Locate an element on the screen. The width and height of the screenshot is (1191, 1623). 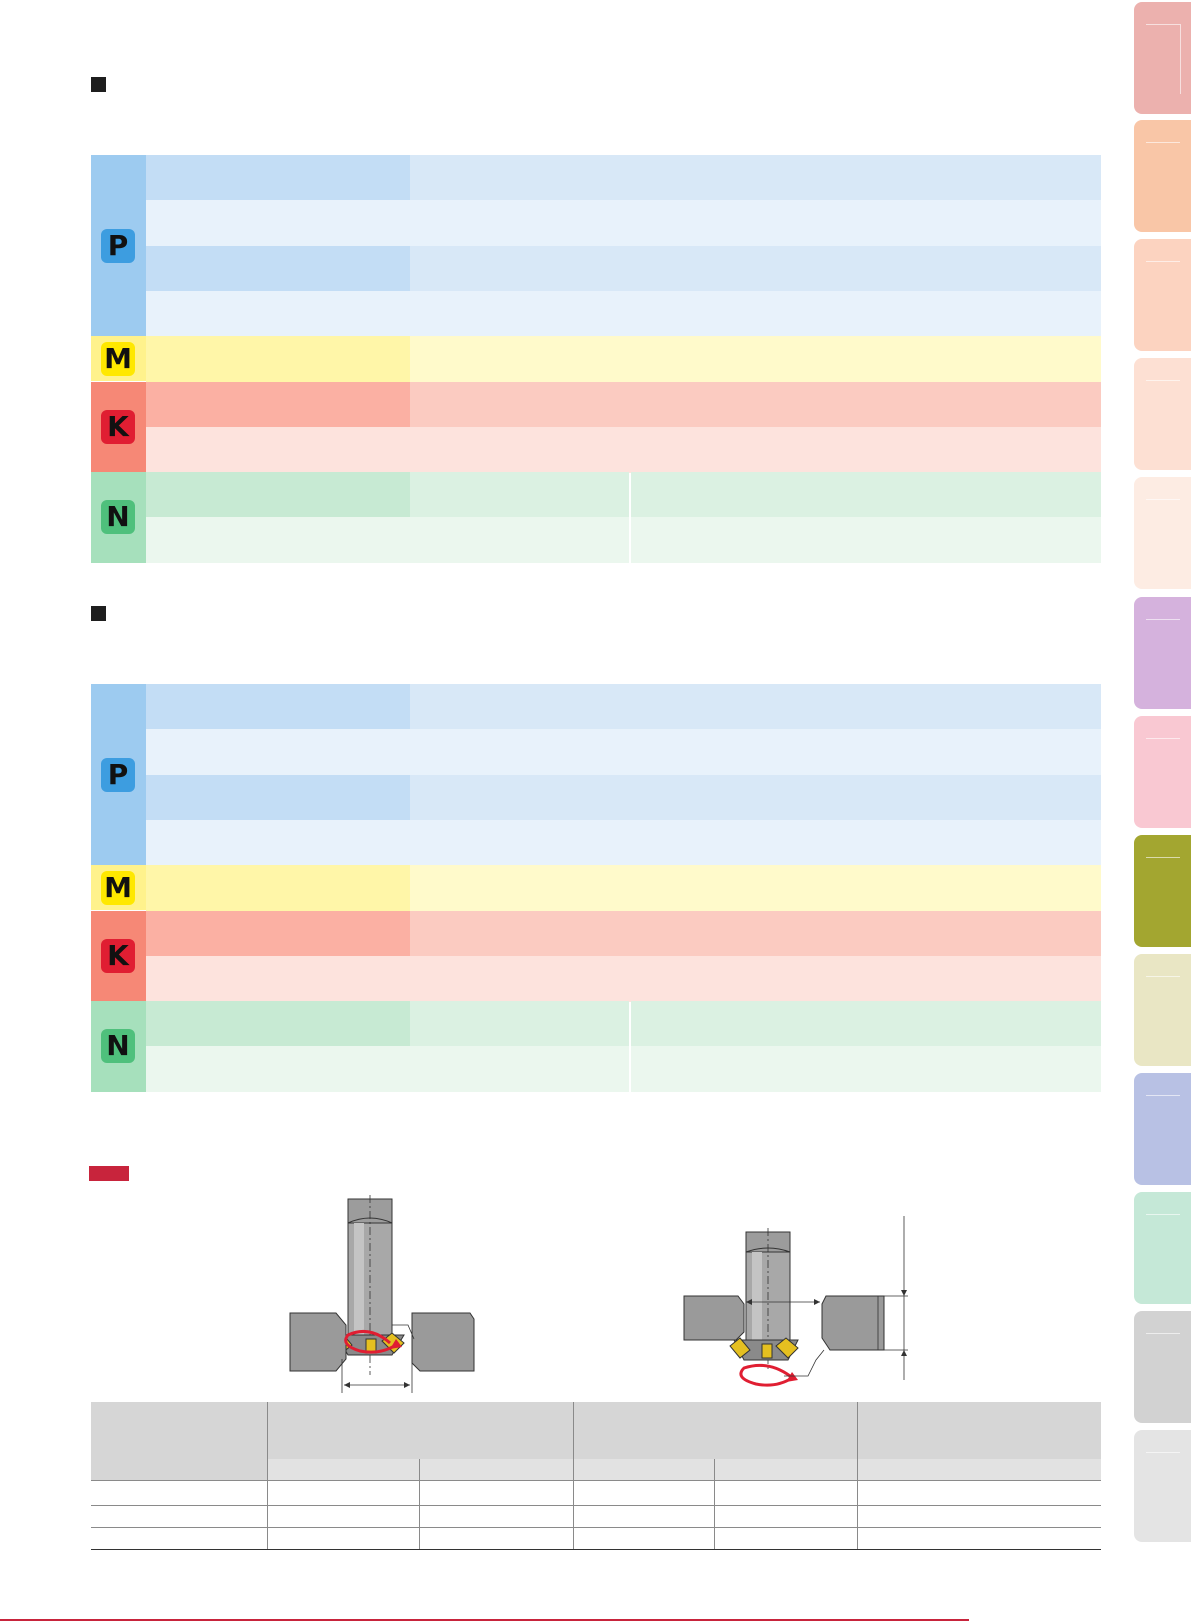
section-3-marker is located at coordinates (109, 1173).